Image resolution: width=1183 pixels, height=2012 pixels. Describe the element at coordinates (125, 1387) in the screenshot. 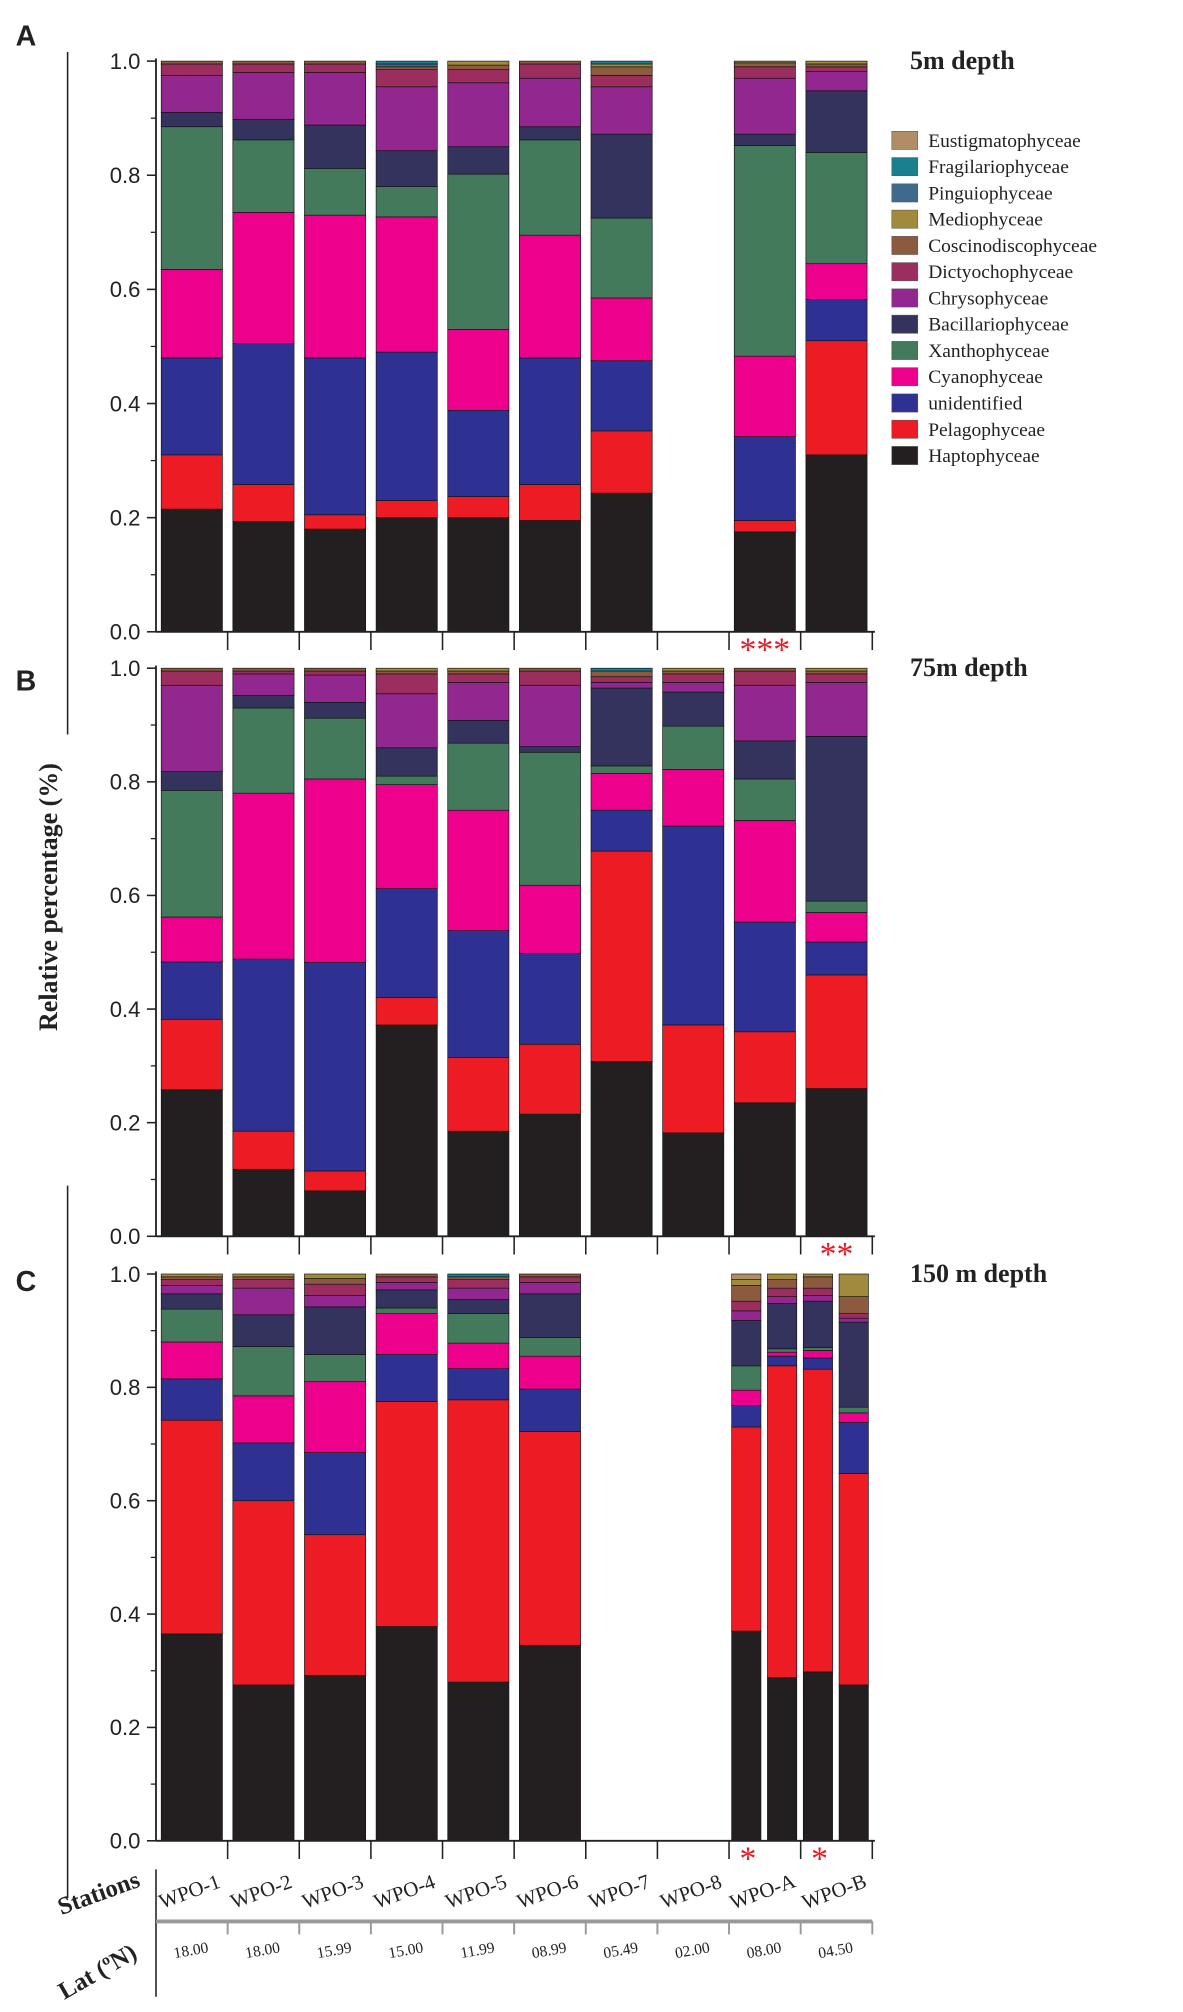

I see `y-tick-label: 0.8` at that location.